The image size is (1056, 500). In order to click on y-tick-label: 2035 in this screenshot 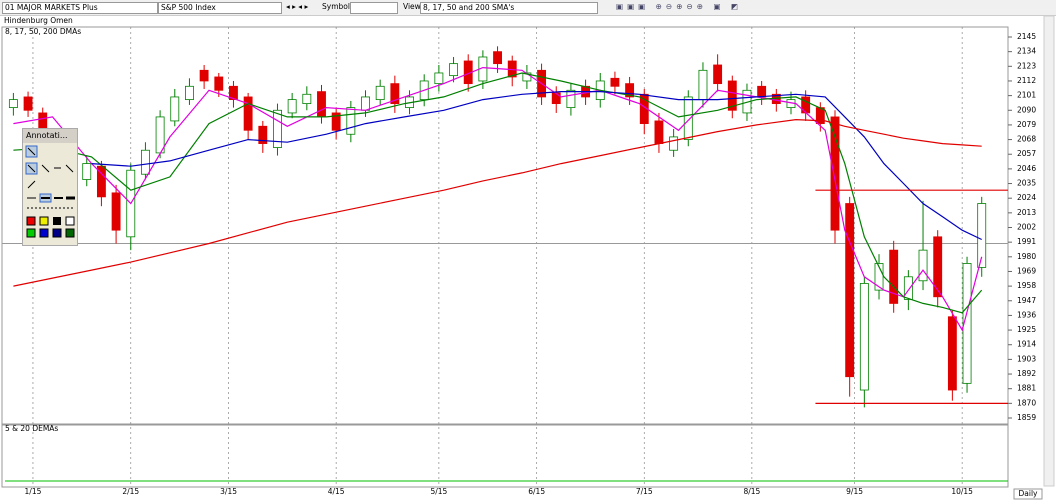, I will do `click(1026, 183)`.